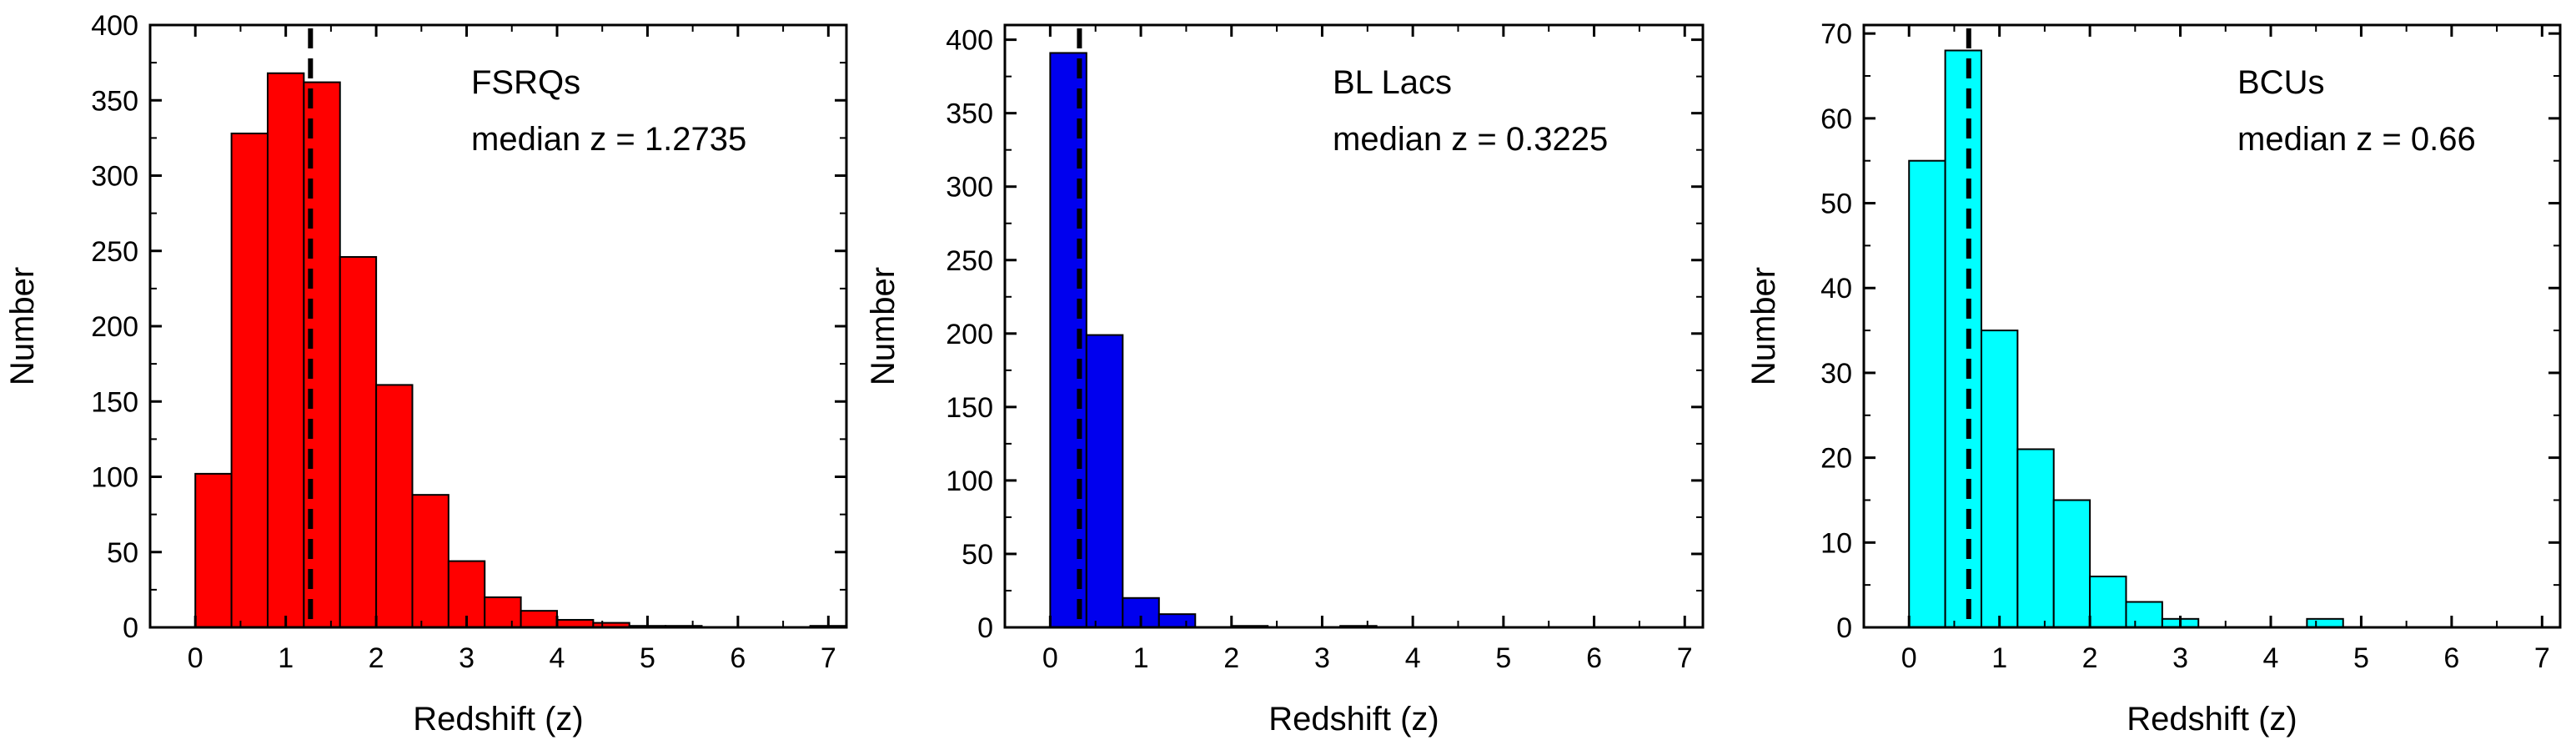 This screenshot has height=745, width=2576. Describe the element at coordinates (1392, 82) in the screenshot. I see `class-label: BL Lacs` at that location.